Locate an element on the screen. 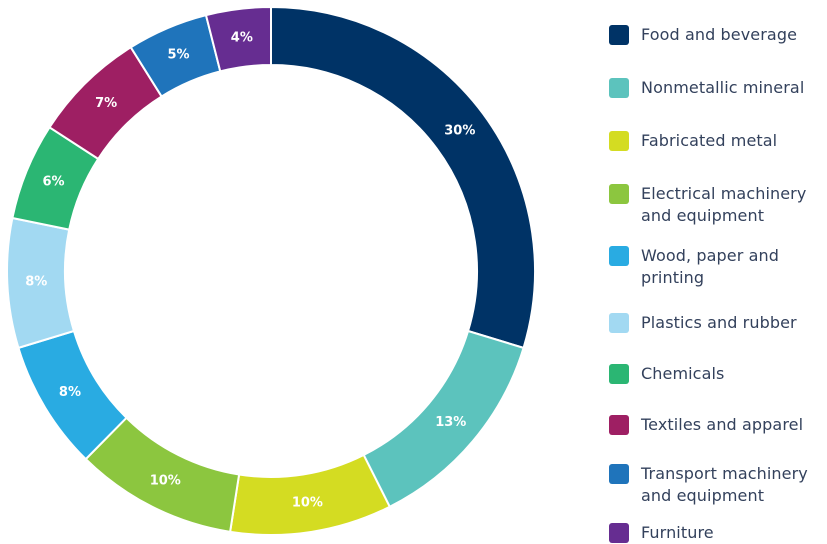  legend-label: Fabricated metal is located at coordinates (709, 140).